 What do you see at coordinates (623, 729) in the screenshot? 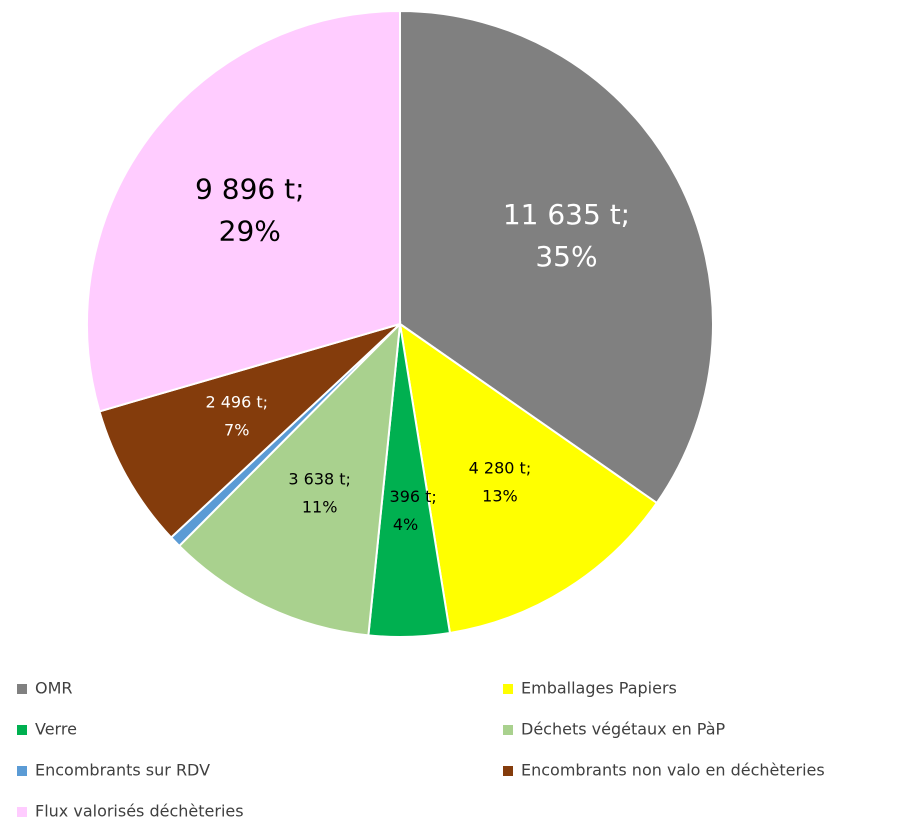
I see `legend-label: Déchets végétaux en PàP` at bounding box center [623, 729].